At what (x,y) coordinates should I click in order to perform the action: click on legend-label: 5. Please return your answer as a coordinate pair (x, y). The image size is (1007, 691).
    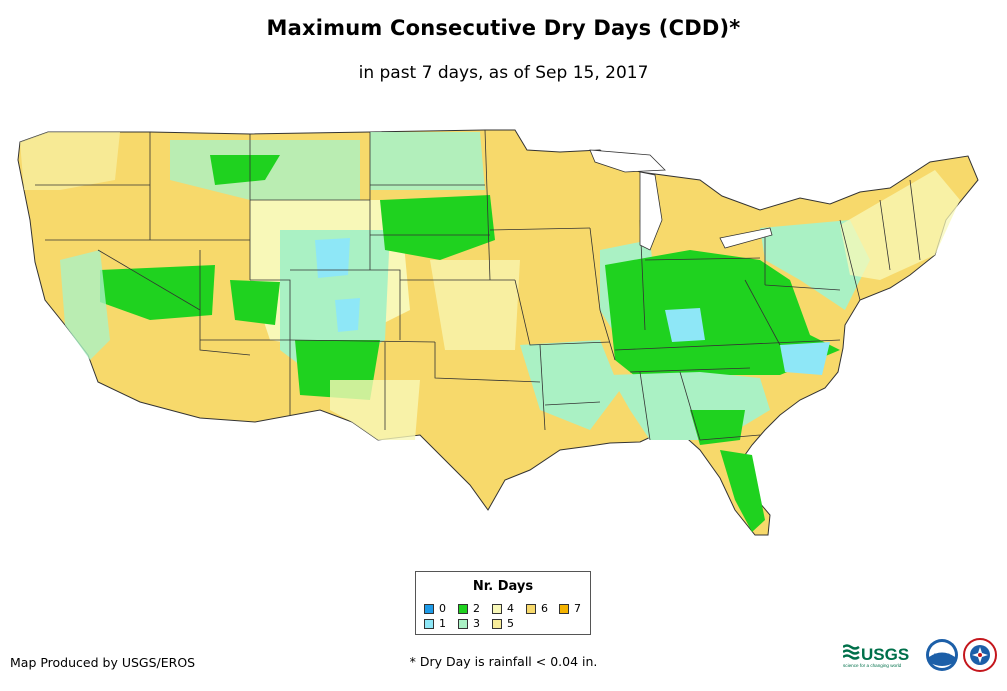
    Looking at the image, I should click on (510, 623).